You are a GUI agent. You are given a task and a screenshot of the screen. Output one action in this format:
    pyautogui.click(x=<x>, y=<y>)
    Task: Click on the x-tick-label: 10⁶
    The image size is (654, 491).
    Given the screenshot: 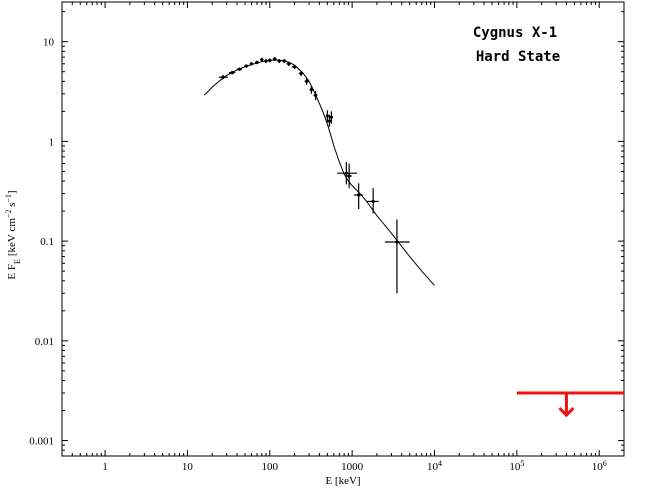 What is the action you would take?
    pyautogui.click(x=599, y=466)
    